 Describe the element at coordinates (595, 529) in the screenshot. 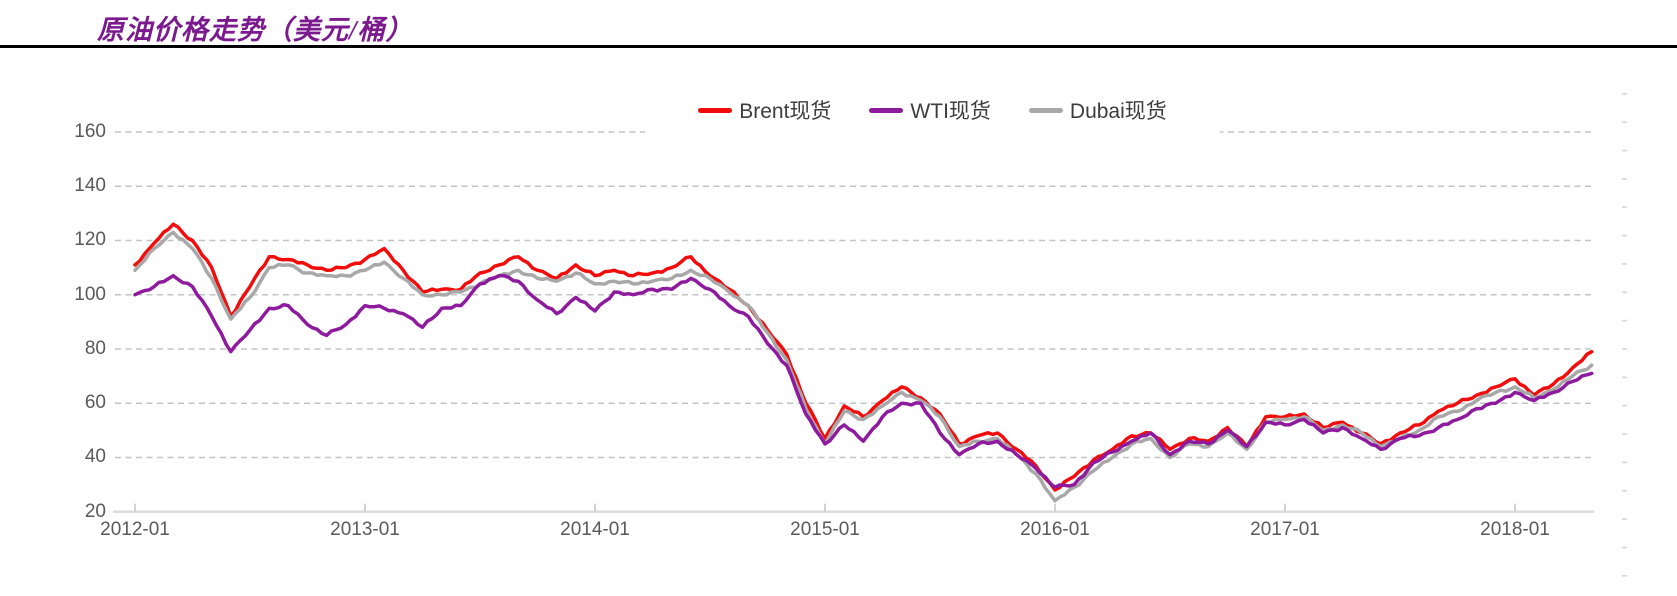

I see `x-tick-label: 2014-01` at that location.